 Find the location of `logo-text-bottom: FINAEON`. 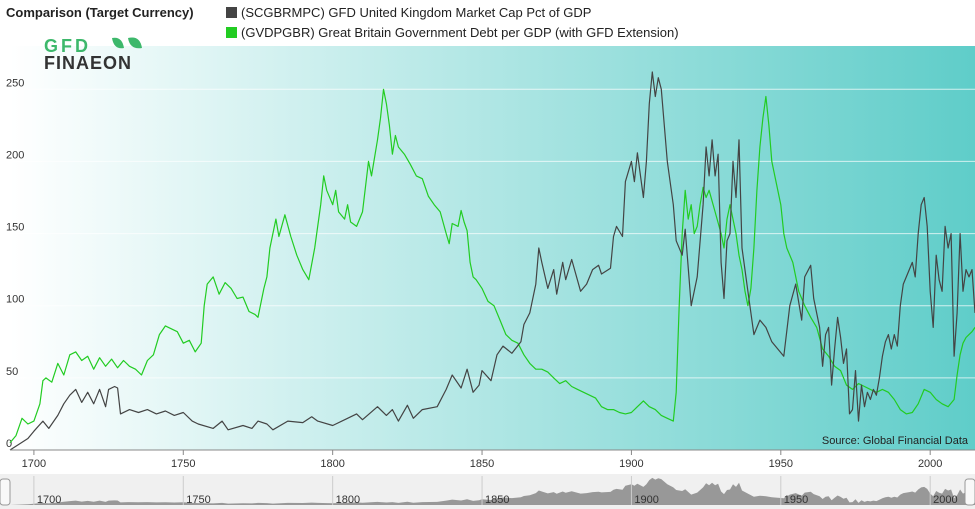

logo-text-bottom: FINAEON is located at coordinates (88, 63).